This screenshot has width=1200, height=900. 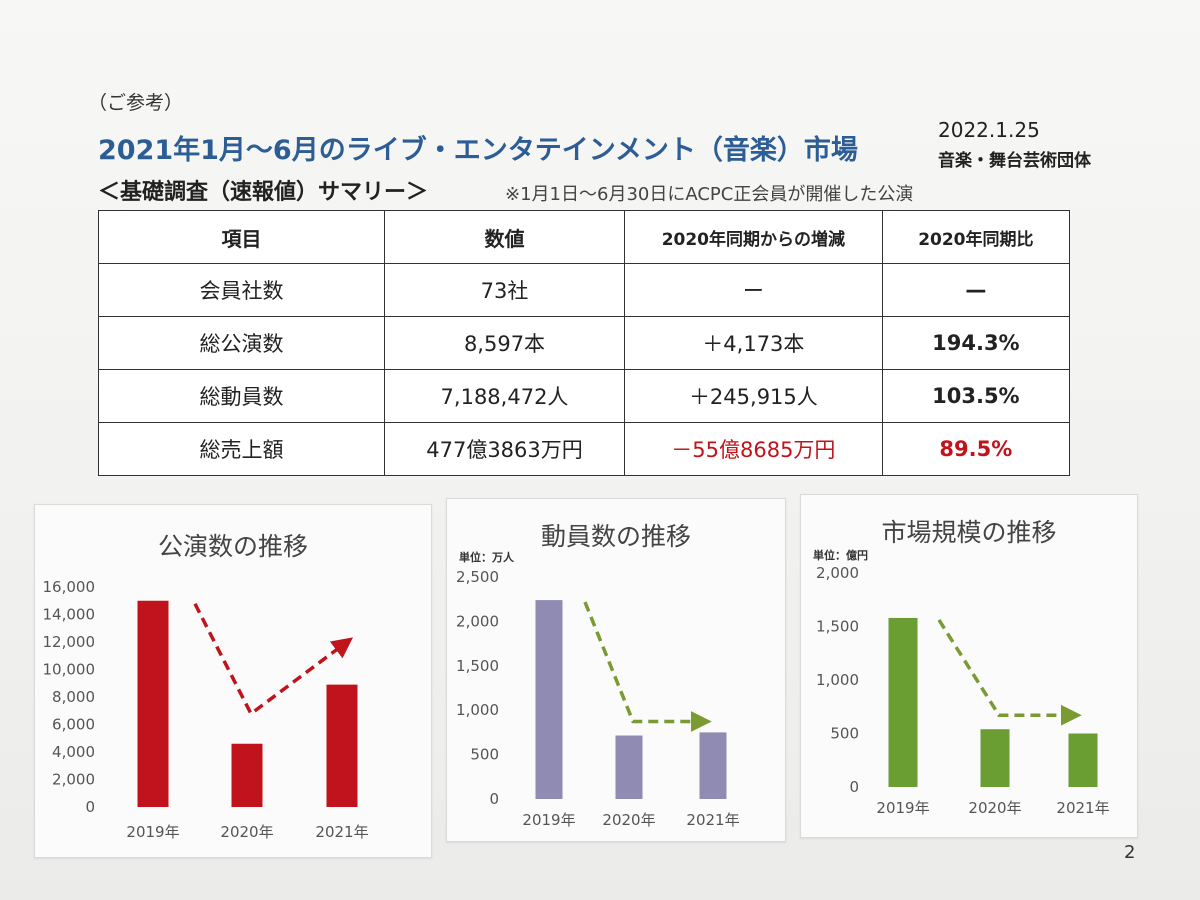 What do you see at coordinates (969, 532) in the screenshot?
I see `chart-title: 市場規模の推移` at bounding box center [969, 532].